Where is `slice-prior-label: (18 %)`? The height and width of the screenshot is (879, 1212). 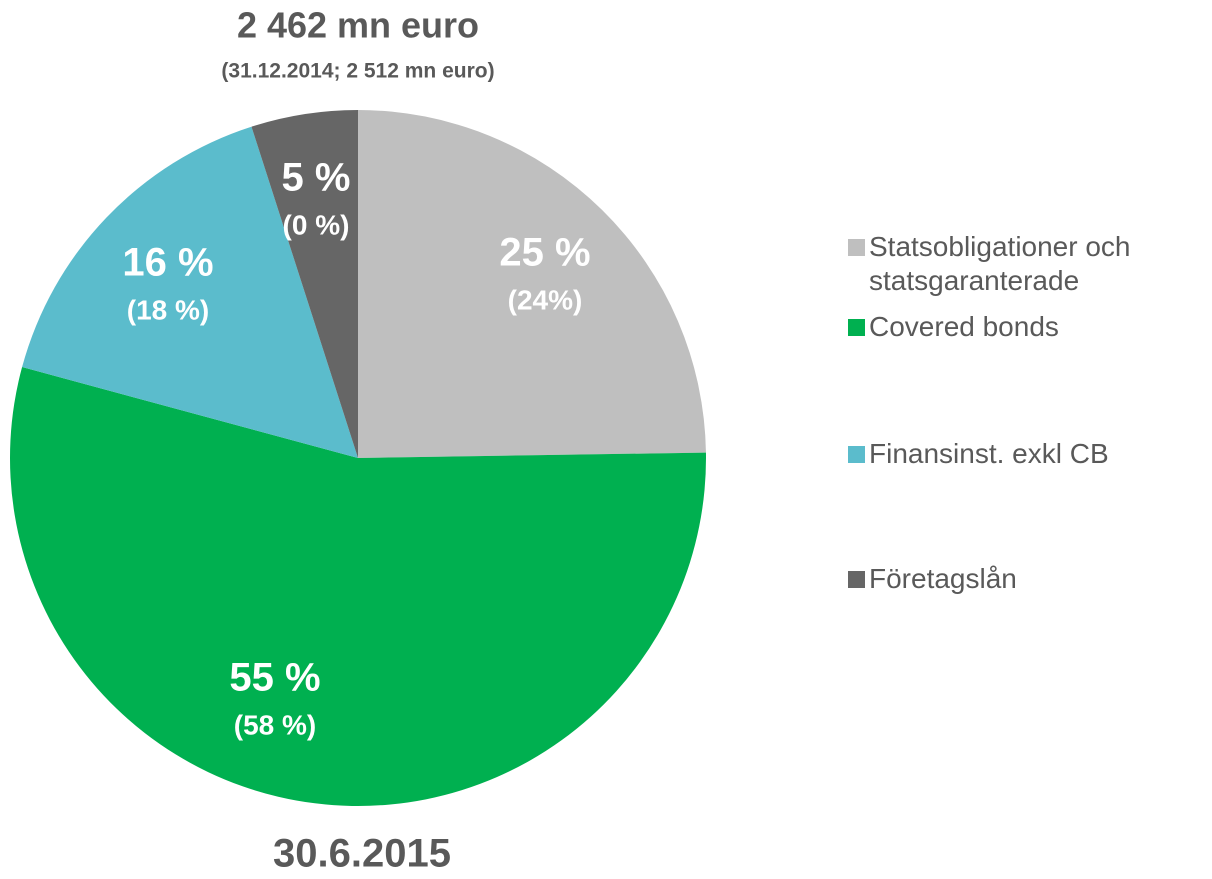
slice-prior-label: (18 %) is located at coordinates (168, 309).